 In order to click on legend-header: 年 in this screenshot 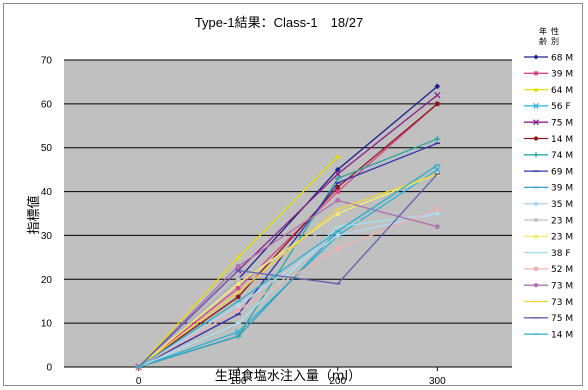, I will do `click(543, 31)`.